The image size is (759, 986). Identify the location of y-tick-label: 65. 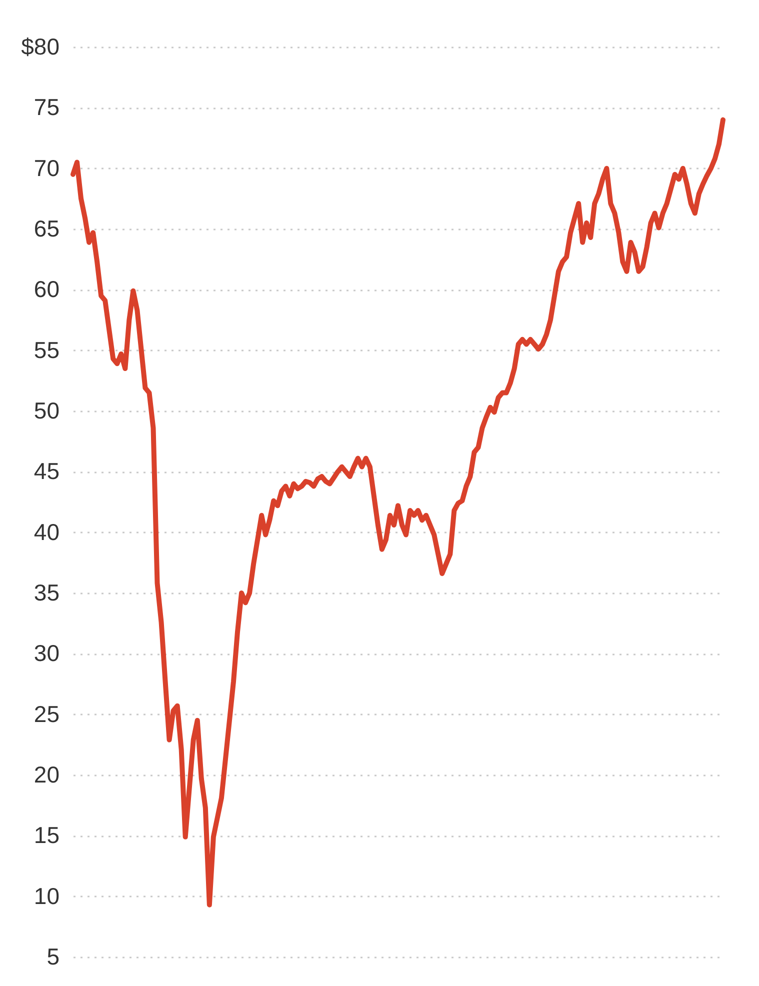
(47, 229).